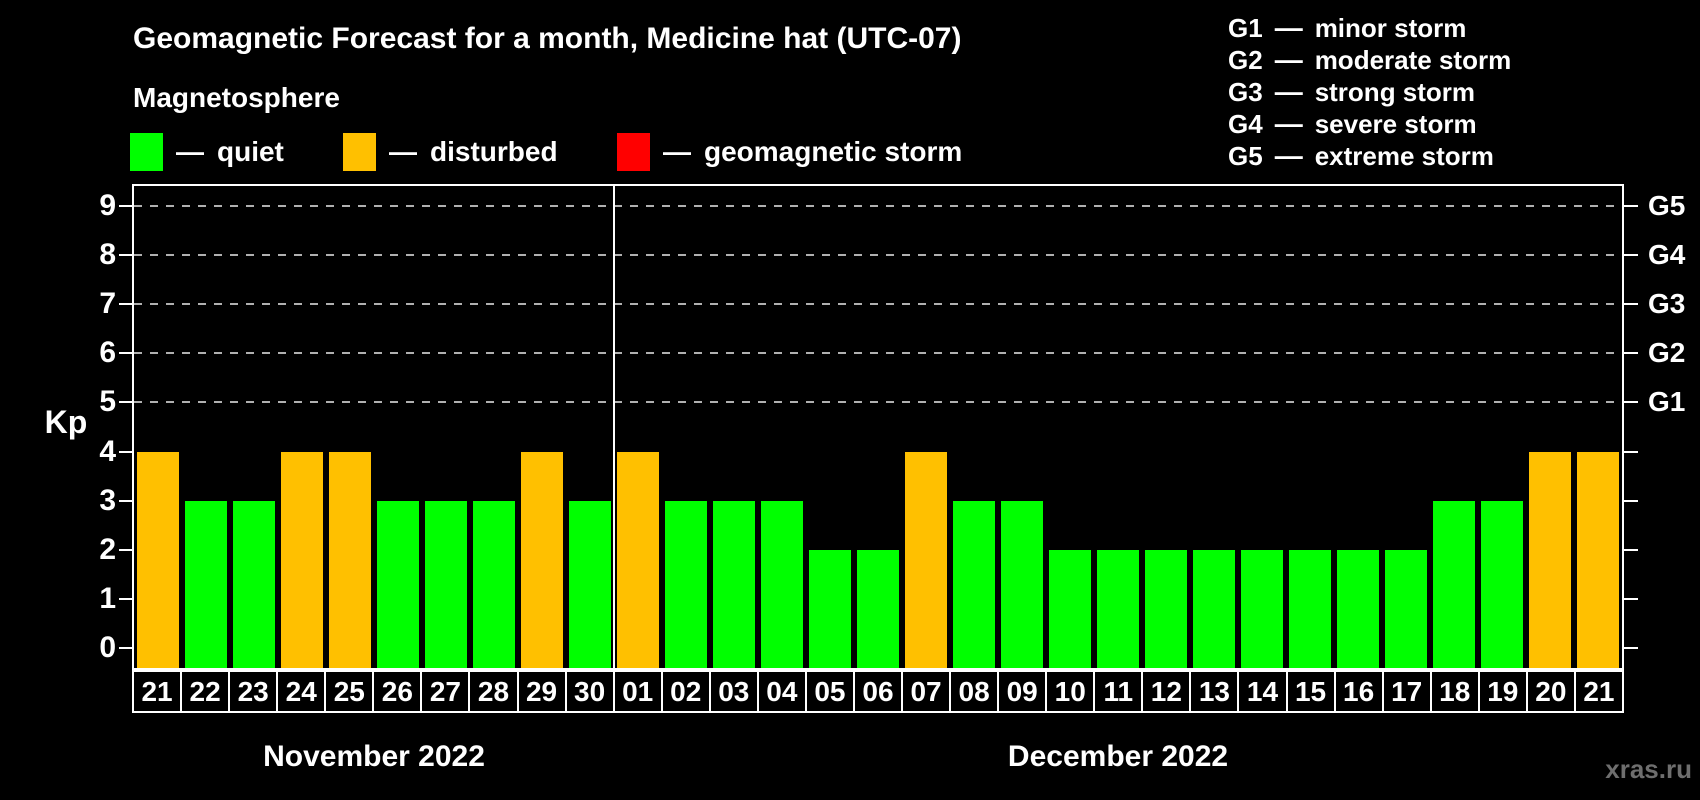 This screenshot has width=1700, height=800. I want to click on date-label-13: 13, so click(1213, 691).